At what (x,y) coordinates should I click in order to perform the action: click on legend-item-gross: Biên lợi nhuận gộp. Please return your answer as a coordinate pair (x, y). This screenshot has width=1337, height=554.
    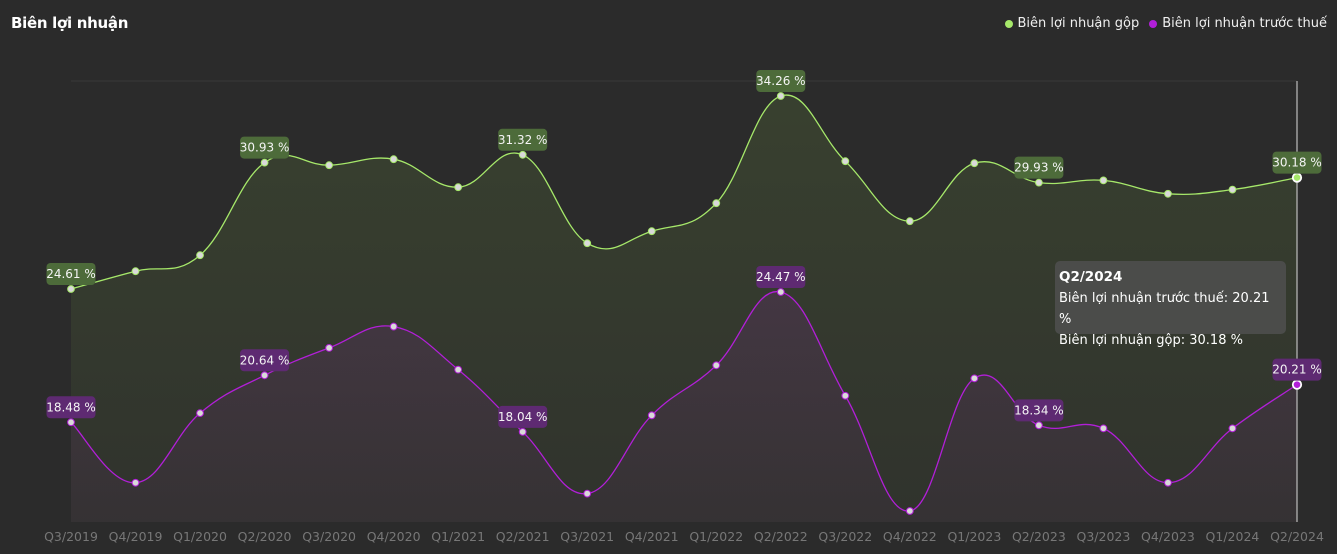
    Looking at the image, I should click on (1072, 23).